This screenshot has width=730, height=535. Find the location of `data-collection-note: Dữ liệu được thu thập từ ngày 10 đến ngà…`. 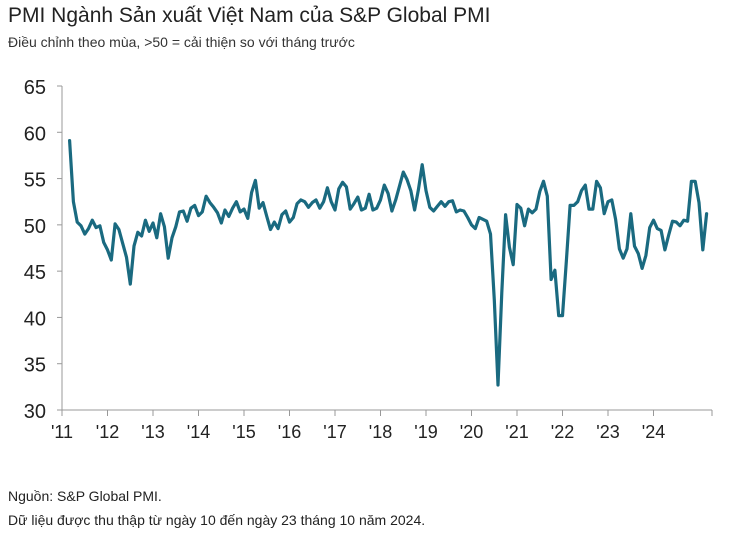

data-collection-note: Dữ liệu được thu thập từ ngày 10 đến ngà… is located at coordinates (217, 520).